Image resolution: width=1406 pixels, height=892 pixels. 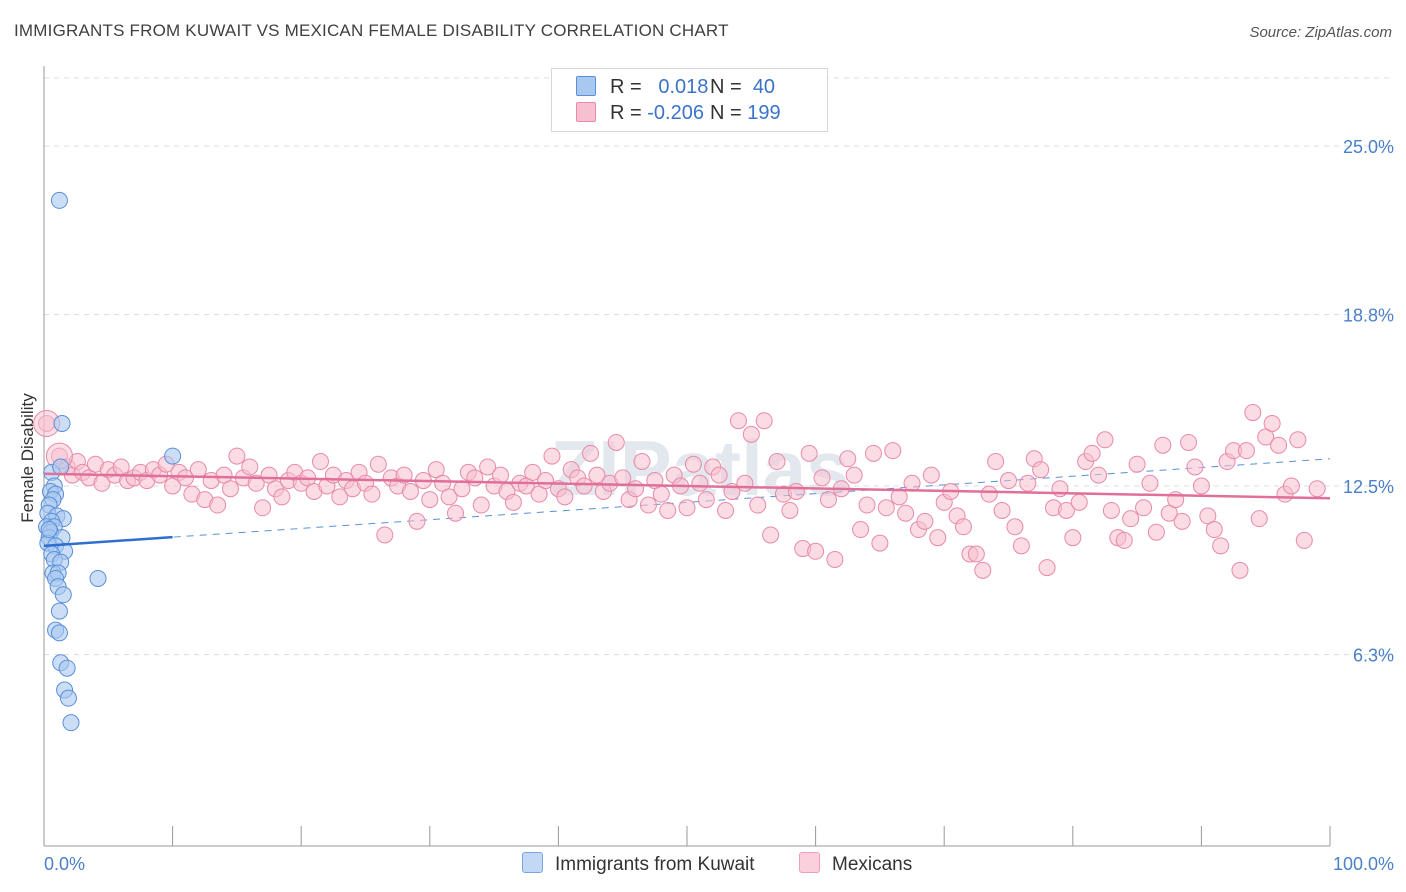 What do you see at coordinates (1373, 656) in the screenshot?
I see `y-tick-label: 6.3%` at bounding box center [1373, 656].